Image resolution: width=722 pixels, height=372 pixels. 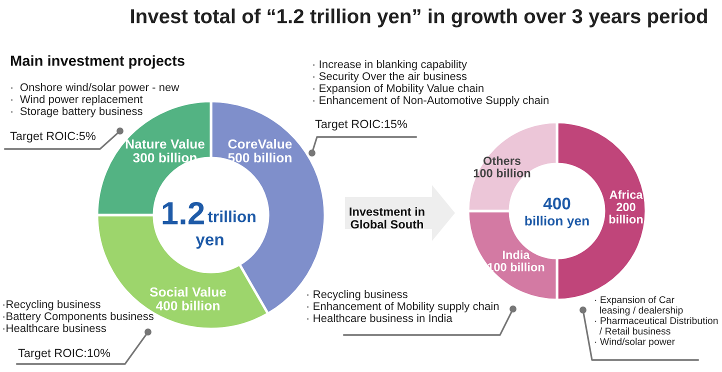 What do you see at coordinates (403, 306) in the screenshot?
I see `text: · Recycling business · Enhancement of Mobility supply chain · Healthcare business in India` at bounding box center [403, 306].